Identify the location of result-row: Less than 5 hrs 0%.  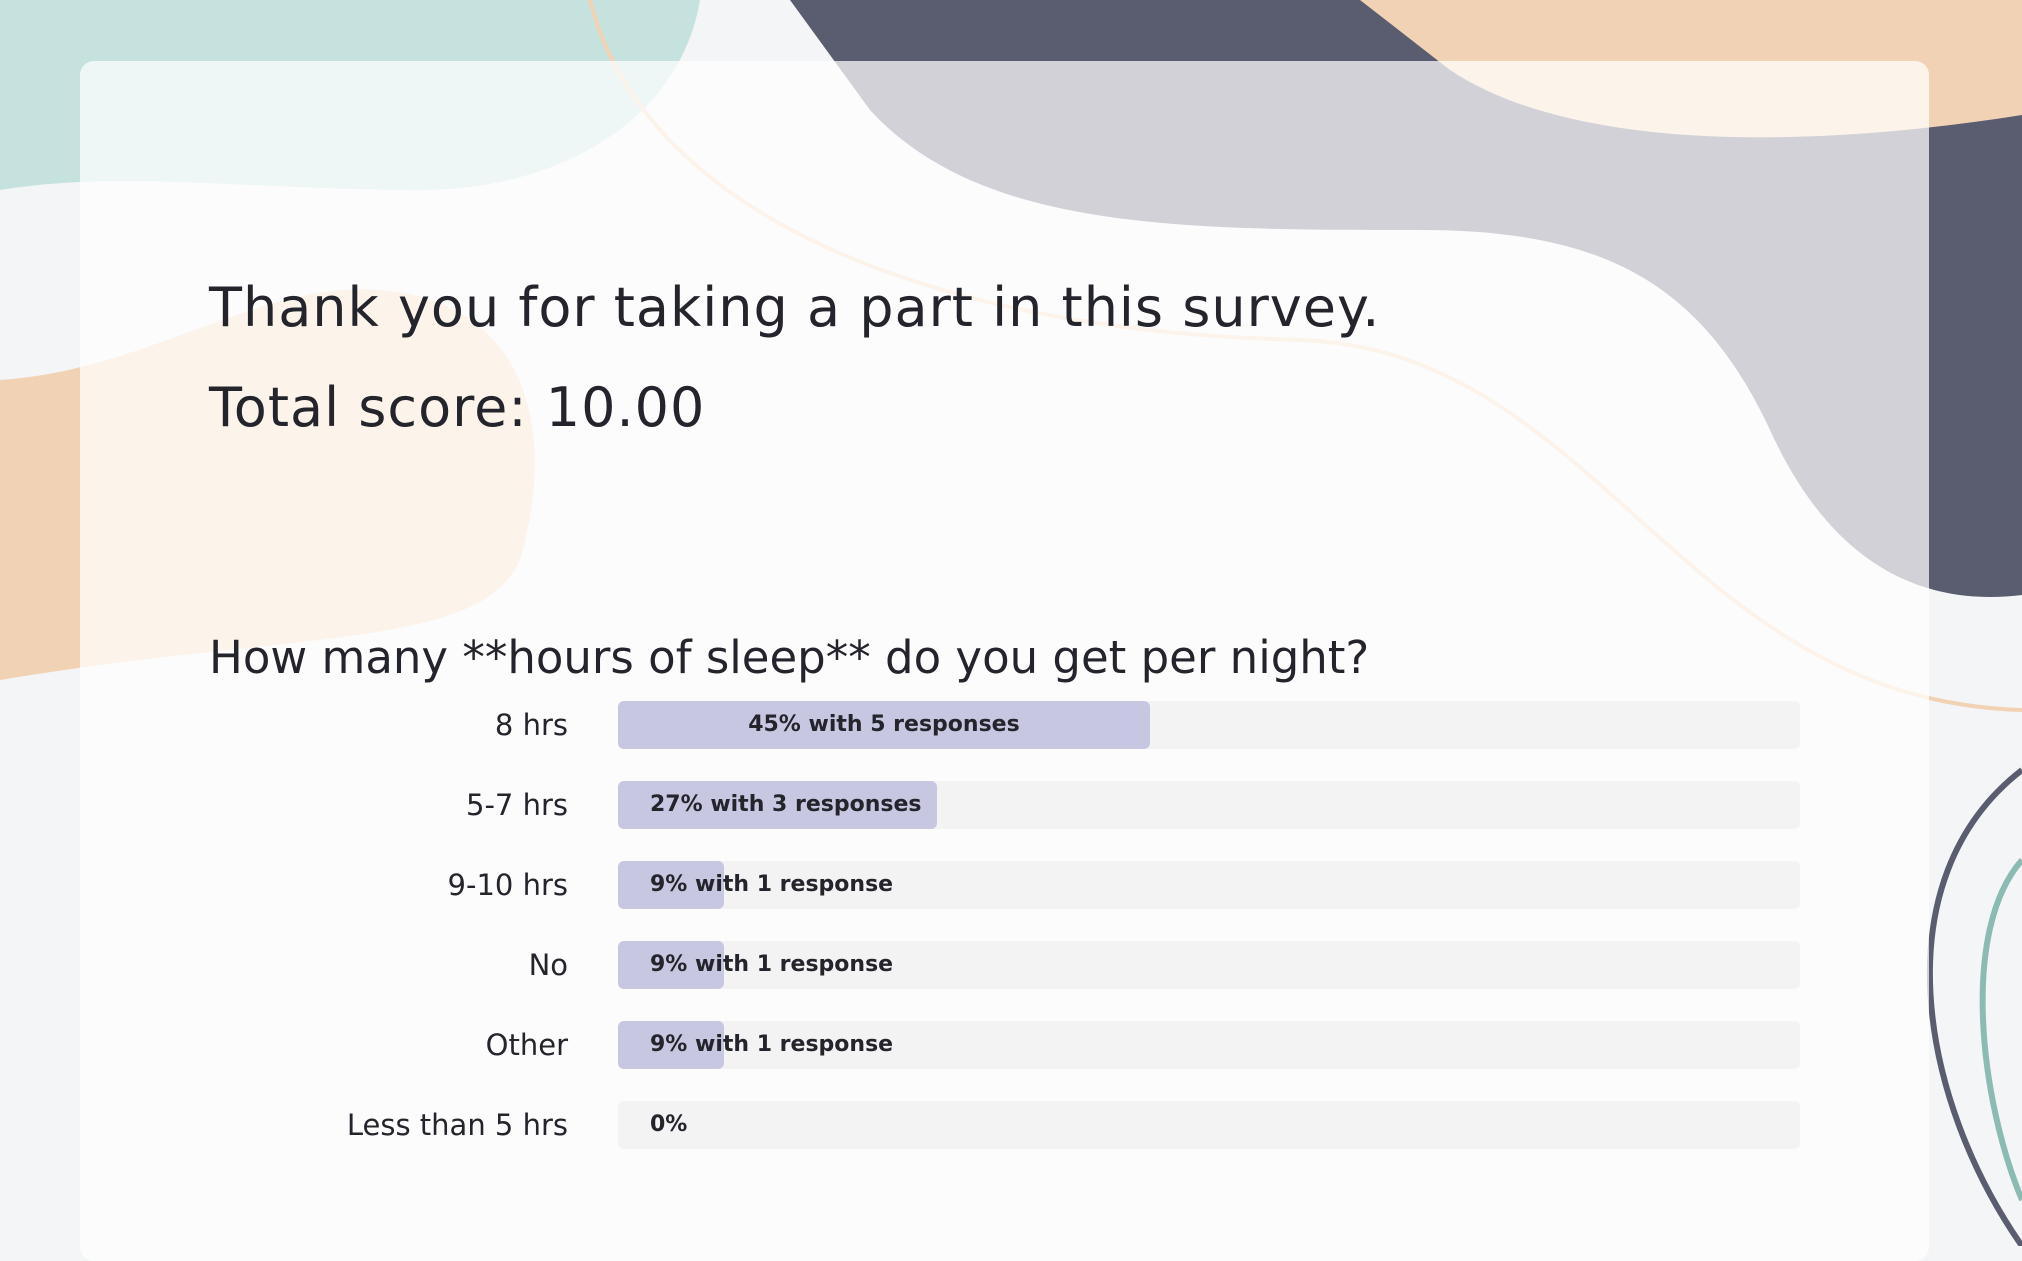
(1004, 1141).